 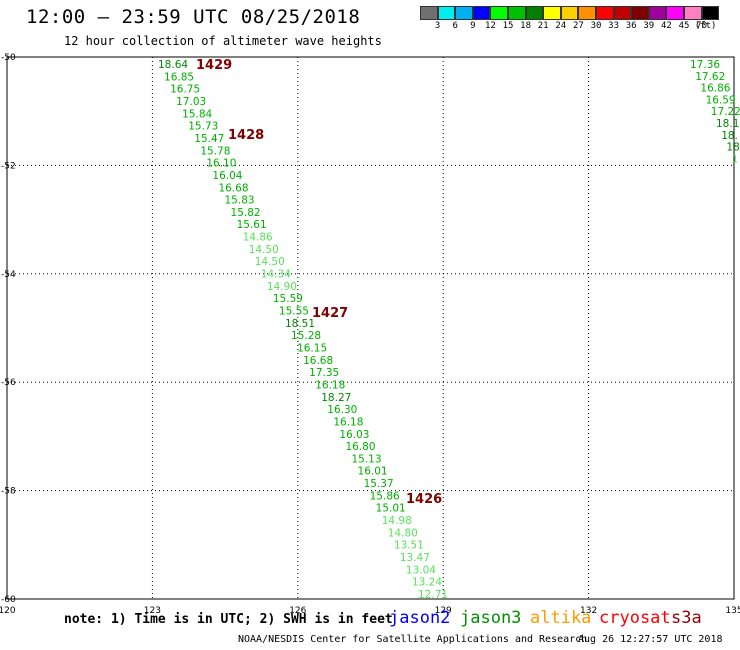 I want to click on x-tick-label: 129, so click(x=443, y=611).